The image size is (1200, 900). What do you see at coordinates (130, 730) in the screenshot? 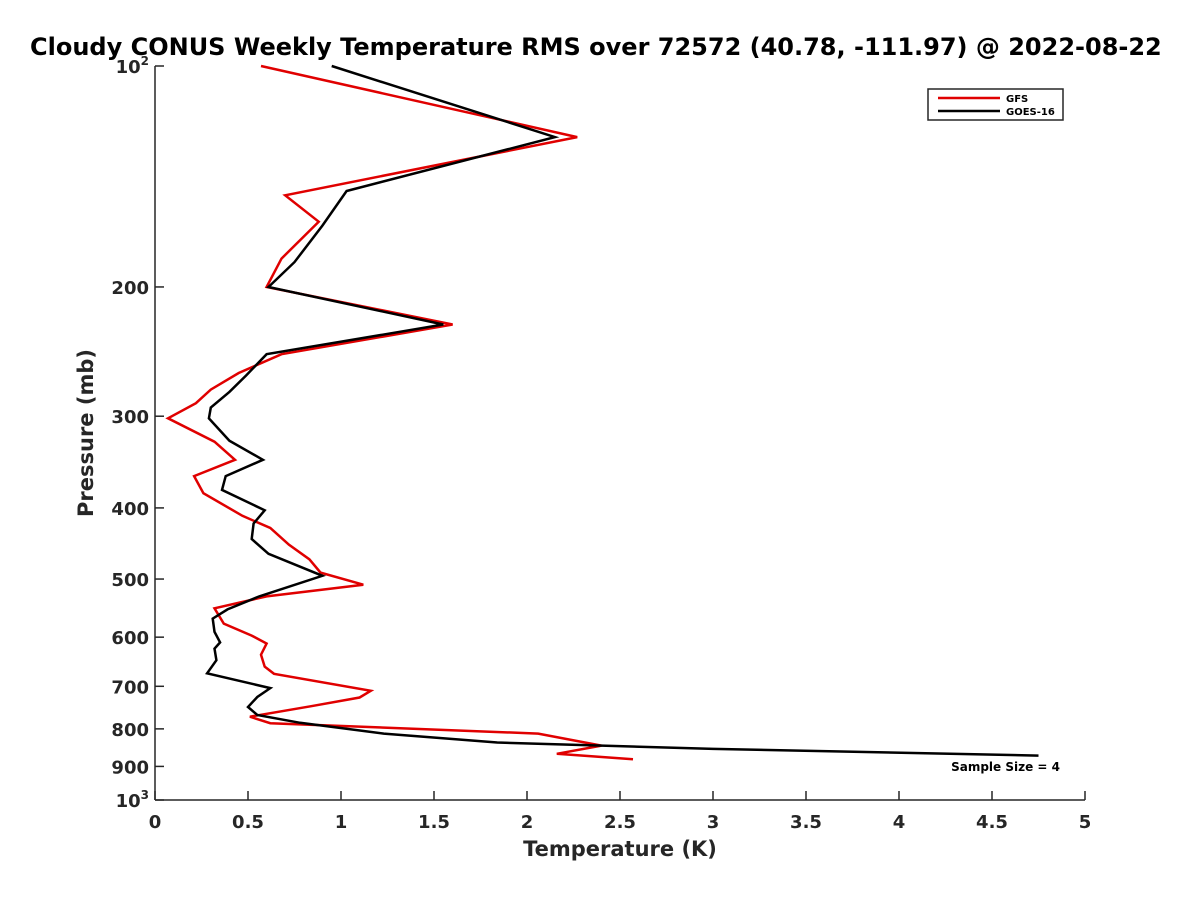
I see `y-tick-label: 800` at bounding box center [130, 730].